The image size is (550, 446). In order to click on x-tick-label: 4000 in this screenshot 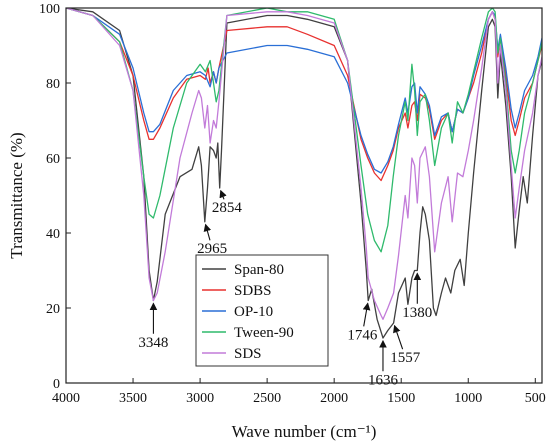, I will do `click(66, 398)`.